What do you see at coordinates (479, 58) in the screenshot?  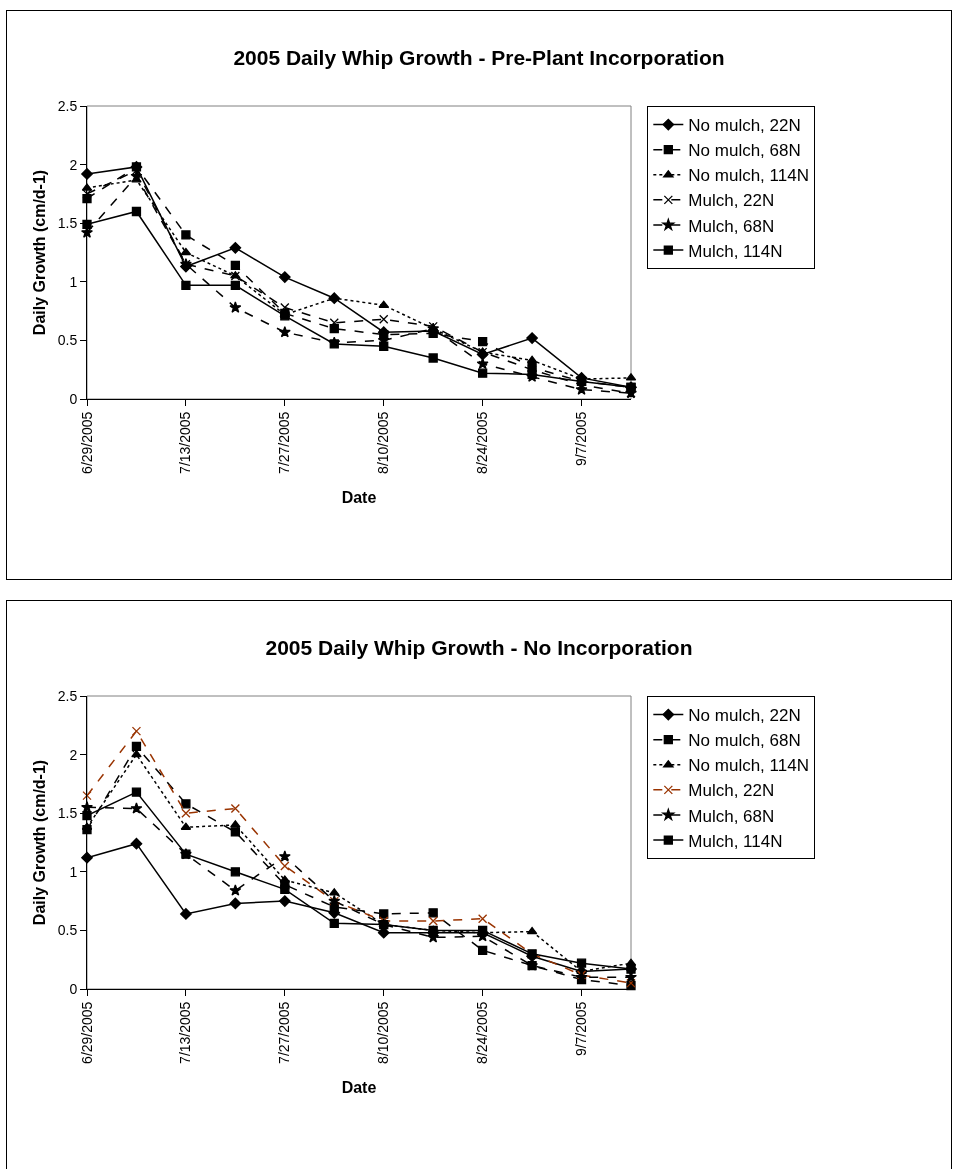 I see `chart-title: 2005 Daily Whip Growth - Pre-Plant Incorporation` at bounding box center [479, 58].